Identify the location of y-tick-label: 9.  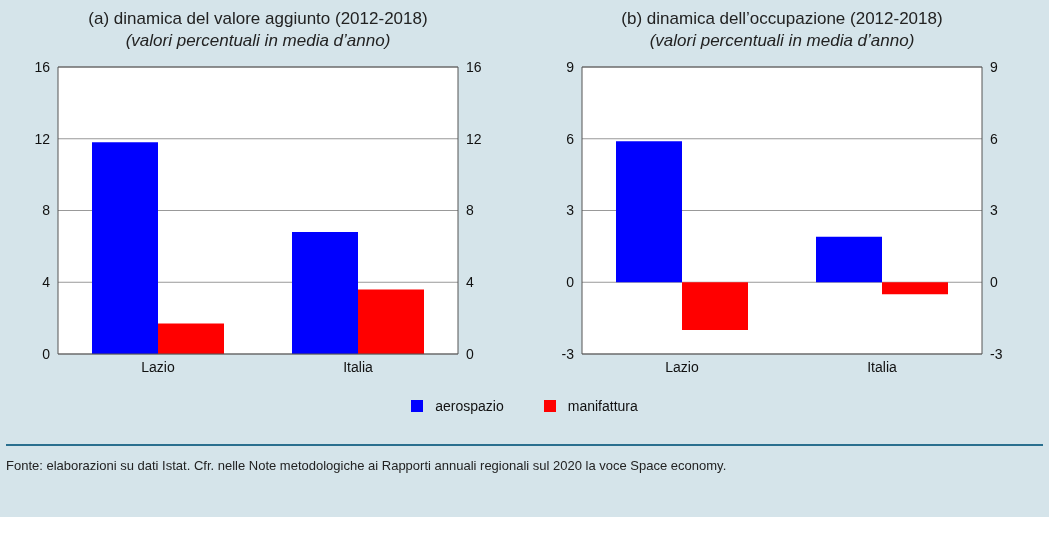
(570, 66).